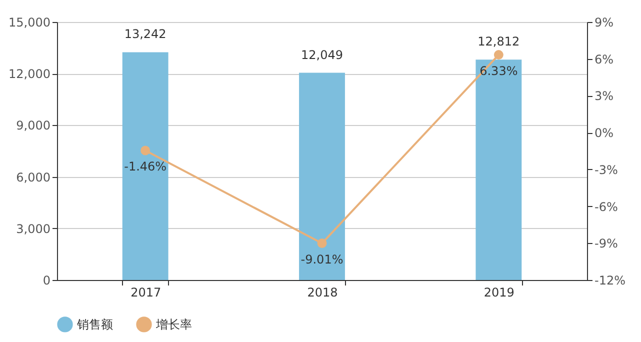 This screenshot has width=641, height=342. I want to click on x-tick-label: 2018, so click(322, 293).